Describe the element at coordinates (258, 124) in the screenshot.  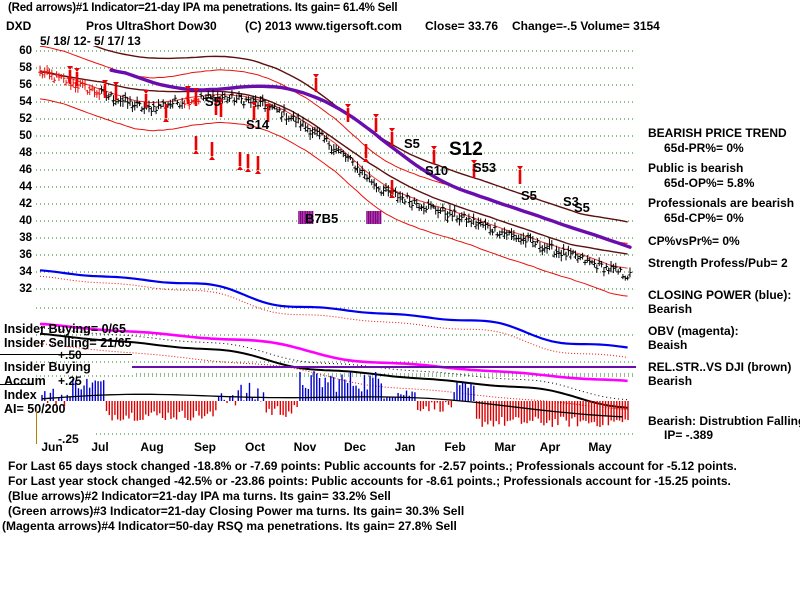
I see `signal-annotation: S14` at that location.